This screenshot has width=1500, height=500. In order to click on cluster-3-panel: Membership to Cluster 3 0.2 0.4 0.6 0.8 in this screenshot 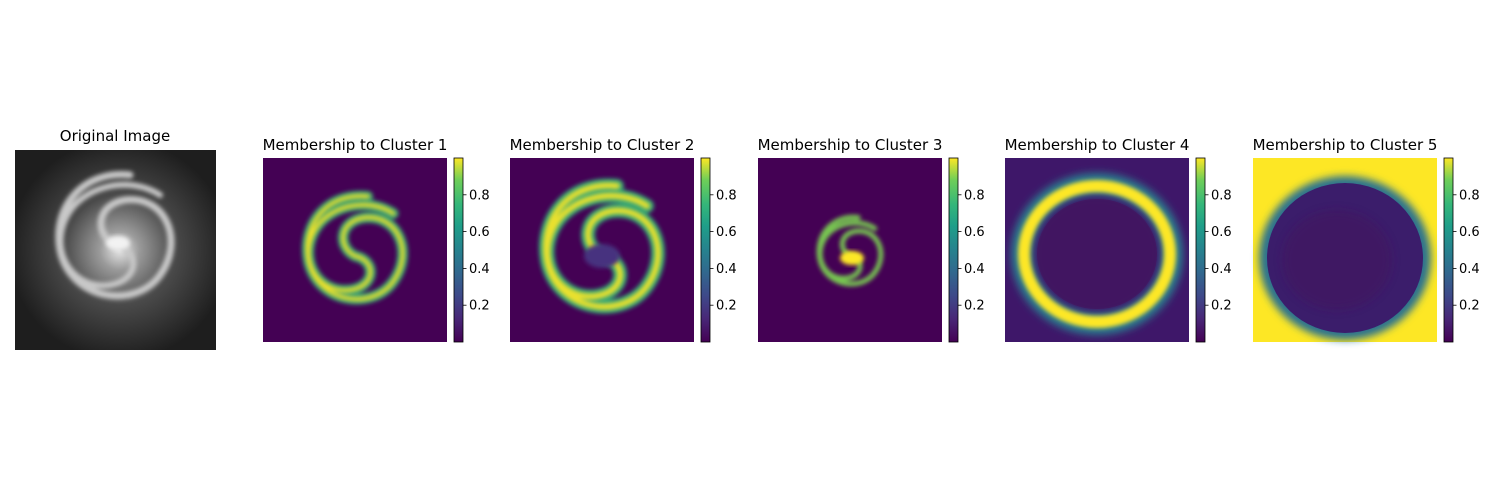, I will do `click(871, 239)`.